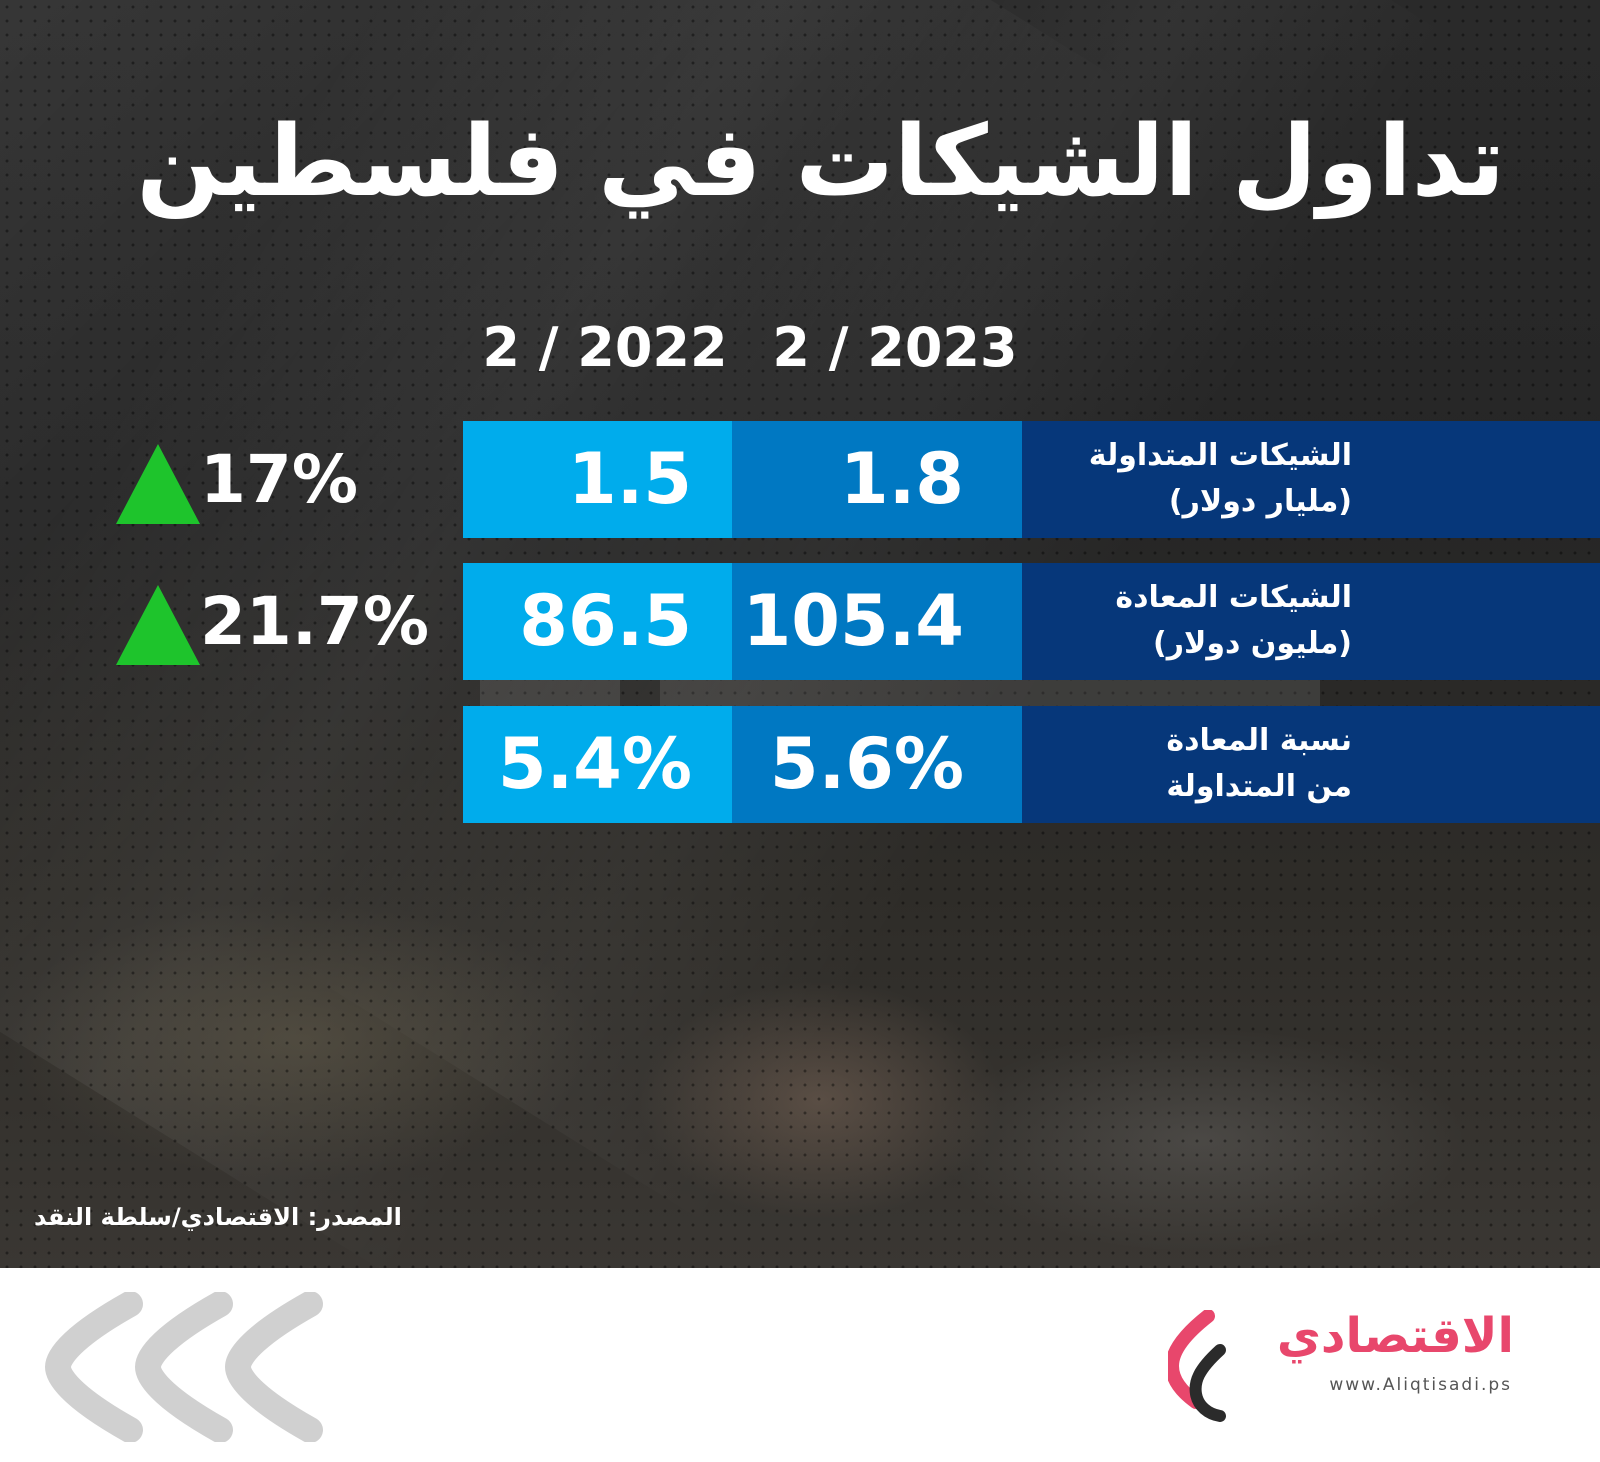 Image resolution: width=1600 pixels, height=1462 pixels. I want to click on cell-2023: 5.6%, so click(877, 764).